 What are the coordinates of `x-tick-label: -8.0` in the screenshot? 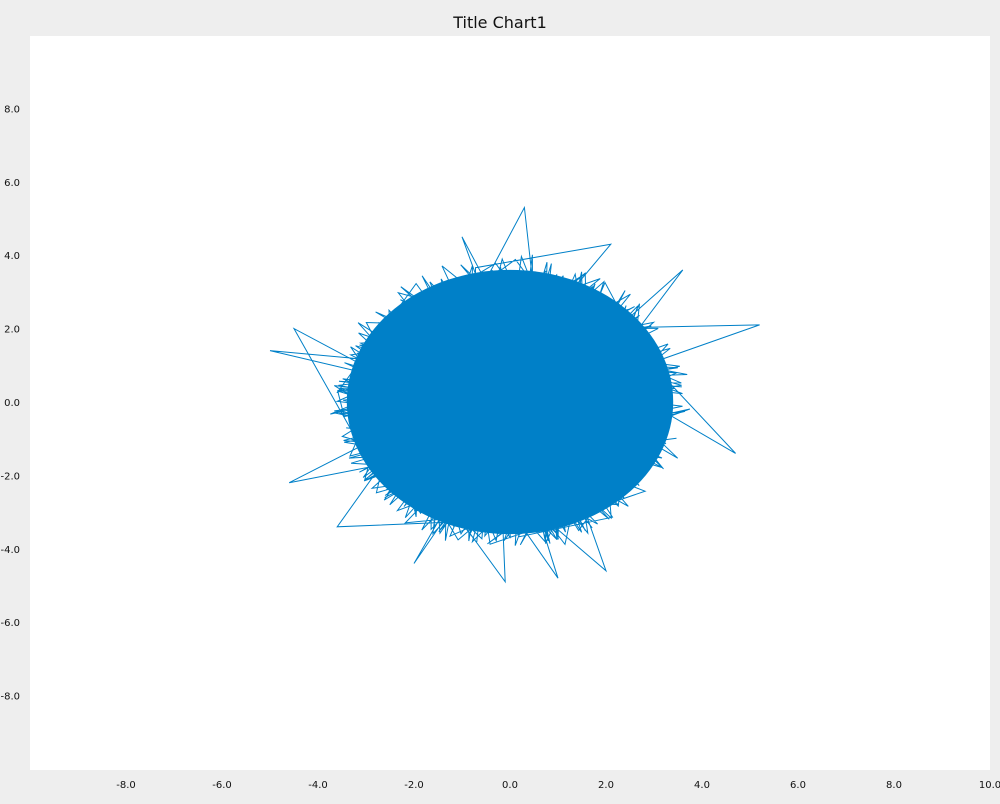 It's located at (126, 785).